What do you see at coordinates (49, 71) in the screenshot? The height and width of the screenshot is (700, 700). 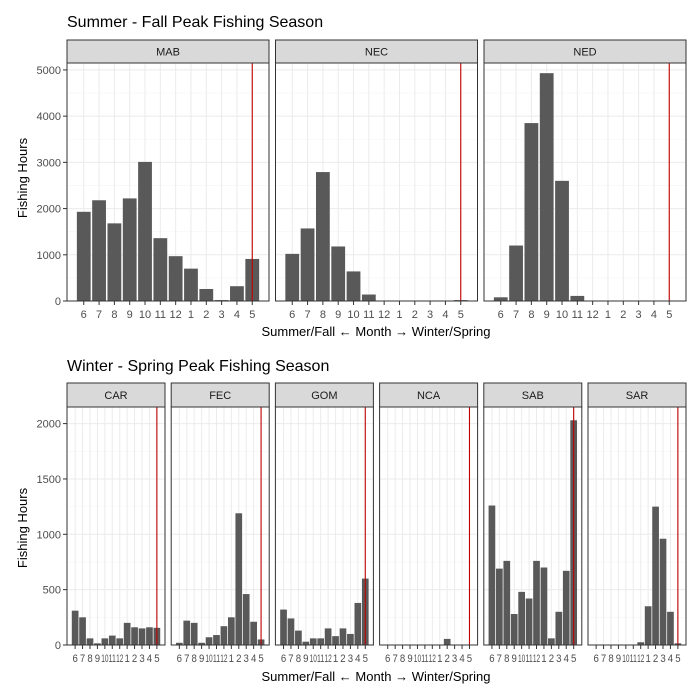 I see `top-y-tick-label: 5000` at bounding box center [49, 71].